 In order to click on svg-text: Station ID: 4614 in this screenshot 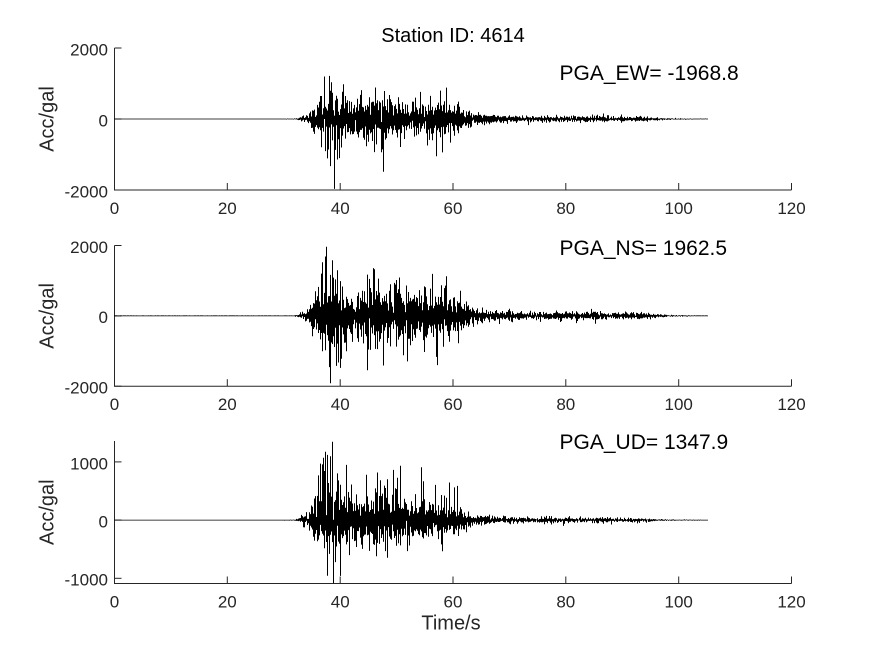, I will do `click(452, 36)`.